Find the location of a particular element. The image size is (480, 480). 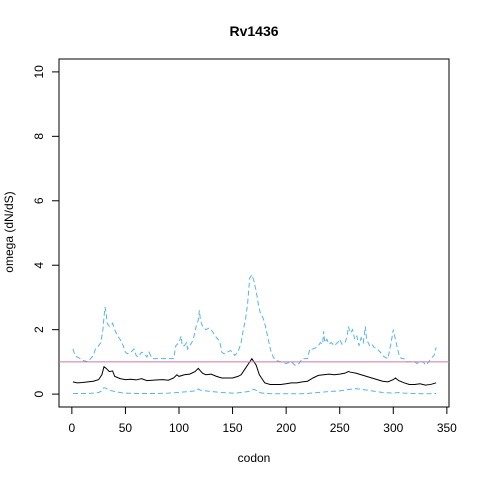

x-axis: 0 50 100 150 200 250 300 350 is located at coordinates (263, 420).